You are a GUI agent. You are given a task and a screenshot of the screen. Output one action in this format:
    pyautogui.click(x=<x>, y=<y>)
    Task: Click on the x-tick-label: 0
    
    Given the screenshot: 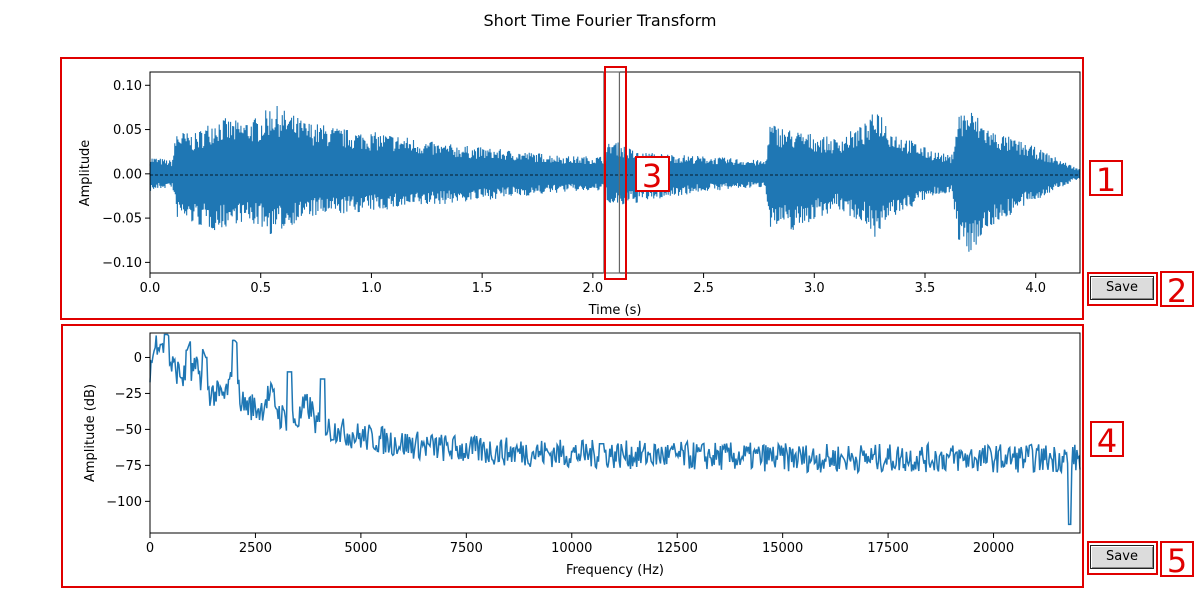 What is the action you would take?
    pyautogui.click(x=150, y=548)
    